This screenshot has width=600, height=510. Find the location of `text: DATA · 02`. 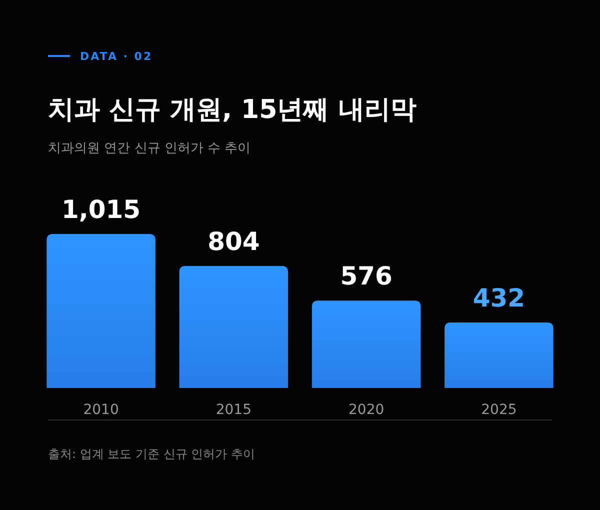

text: DATA · 02 is located at coordinates (116, 56).